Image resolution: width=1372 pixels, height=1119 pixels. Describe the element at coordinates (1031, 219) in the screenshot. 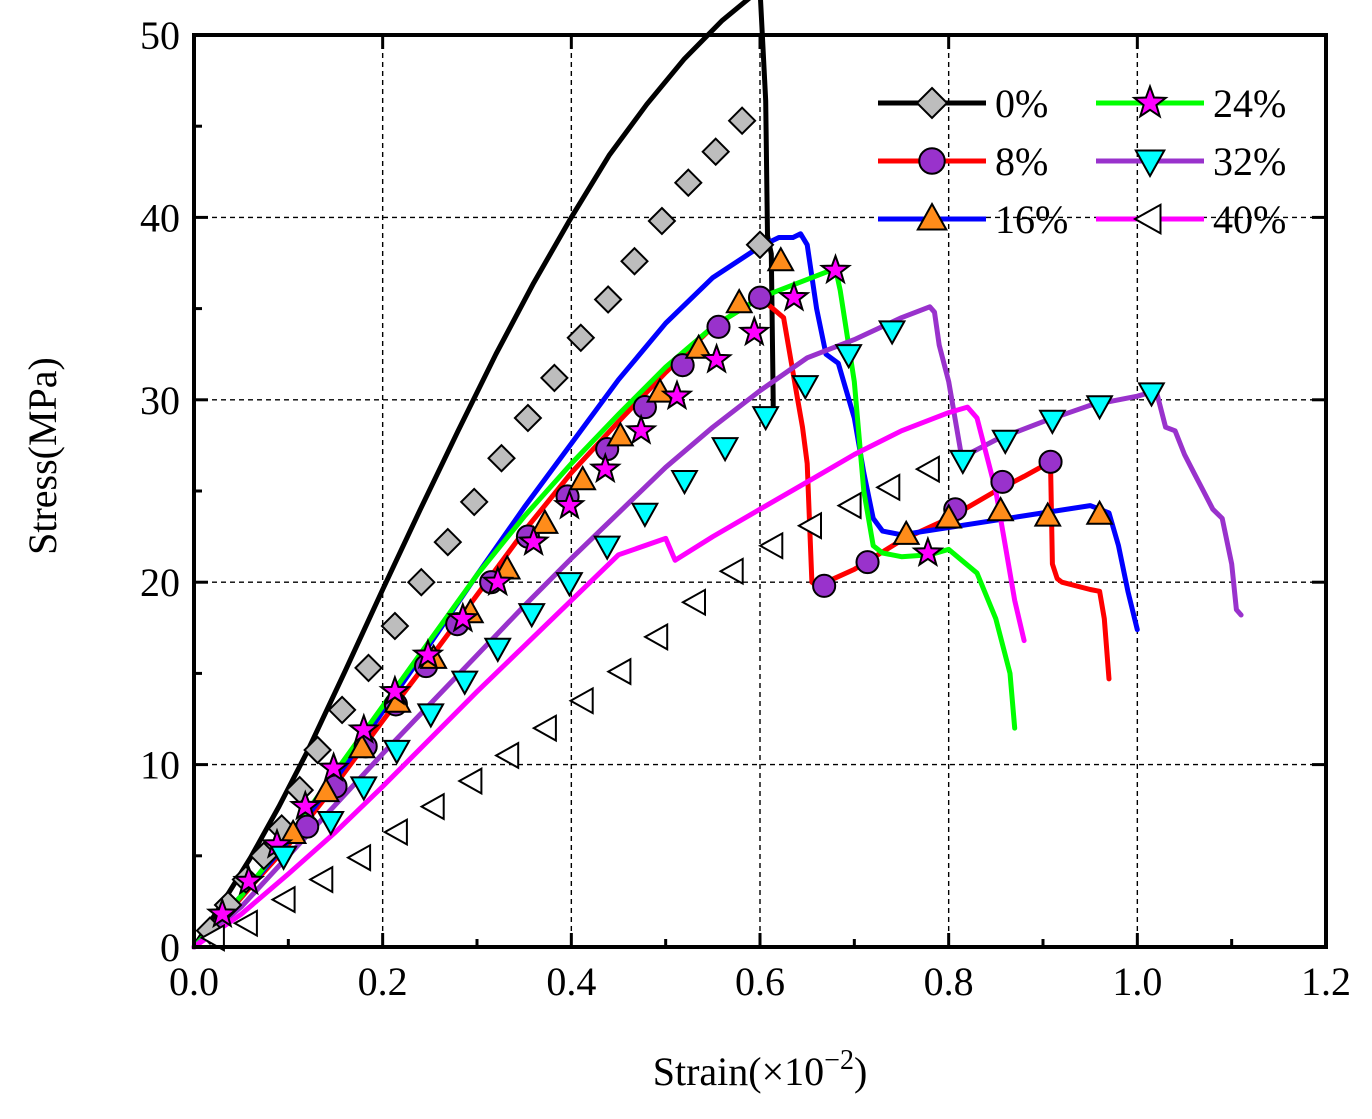

I see `legend-label: 16%` at that location.